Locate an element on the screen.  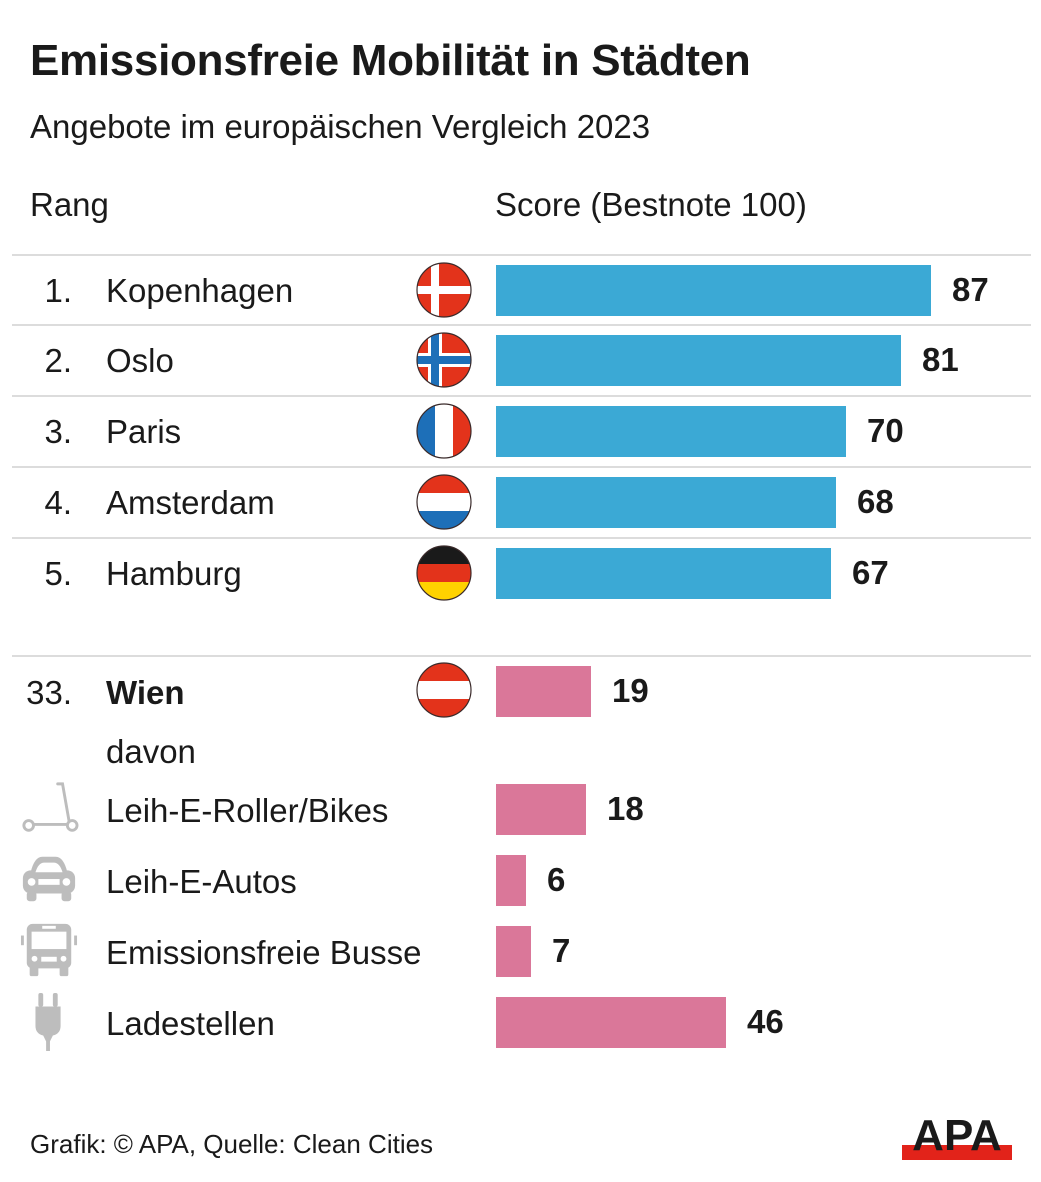
rank-label: 33. is located at coordinates (49, 692).